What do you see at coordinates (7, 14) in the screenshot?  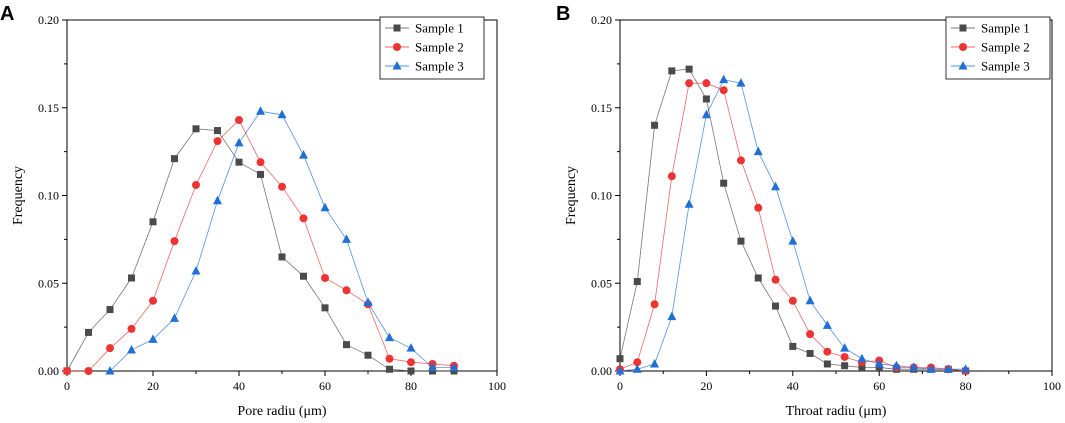 I see `panel-label: A` at bounding box center [7, 14].